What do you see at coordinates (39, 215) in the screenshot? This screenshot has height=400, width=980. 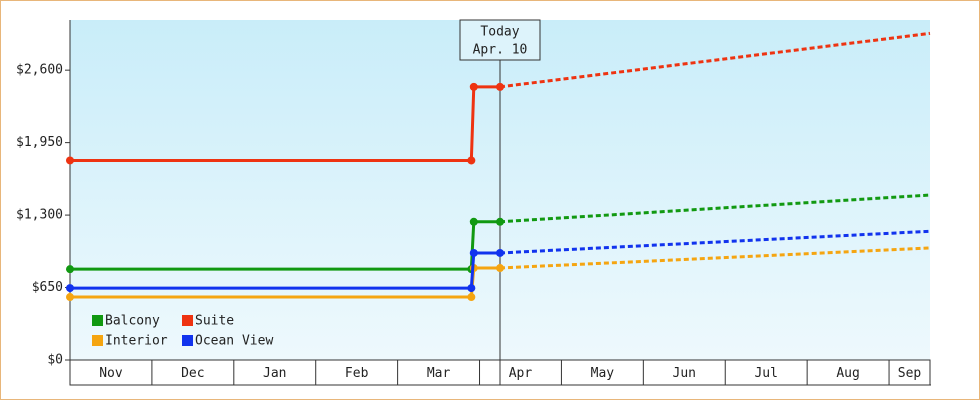 I see `y-tick-label: $1,300` at bounding box center [39, 215].